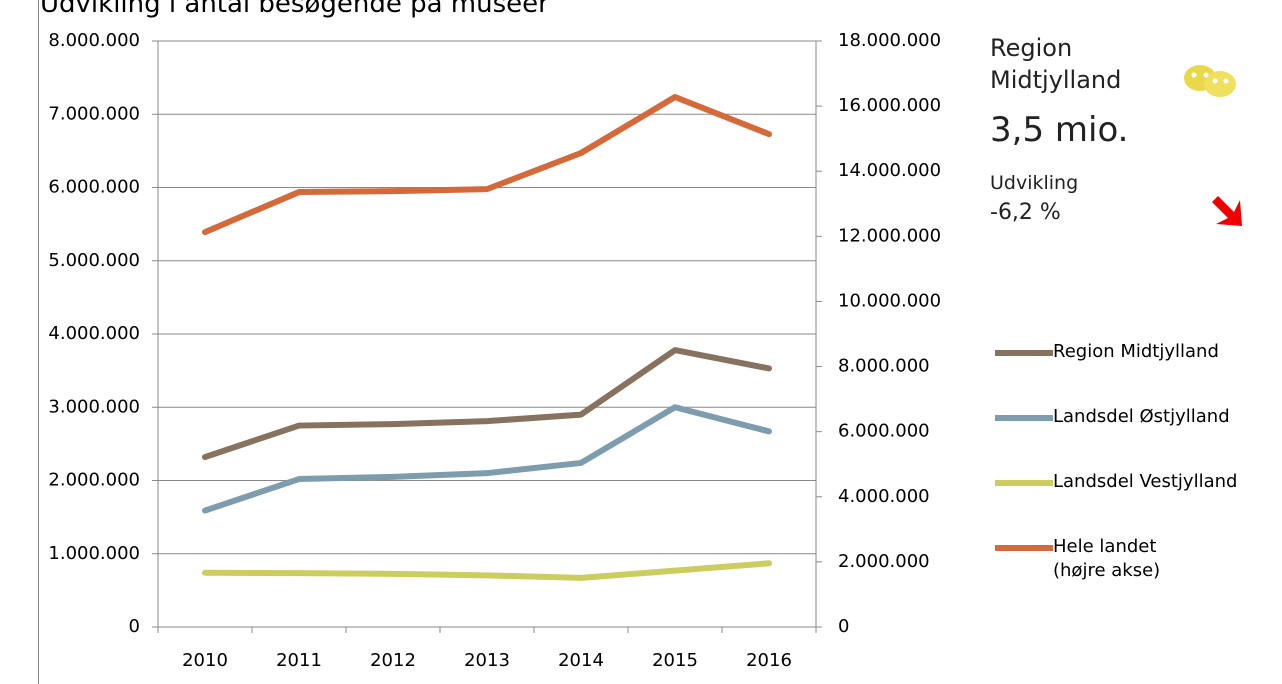 The height and width of the screenshot is (684, 1282). What do you see at coordinates (94, 480) in the screenshot?
I see `y-tick-label: 2.000.000` at bounding box center [94, 480].